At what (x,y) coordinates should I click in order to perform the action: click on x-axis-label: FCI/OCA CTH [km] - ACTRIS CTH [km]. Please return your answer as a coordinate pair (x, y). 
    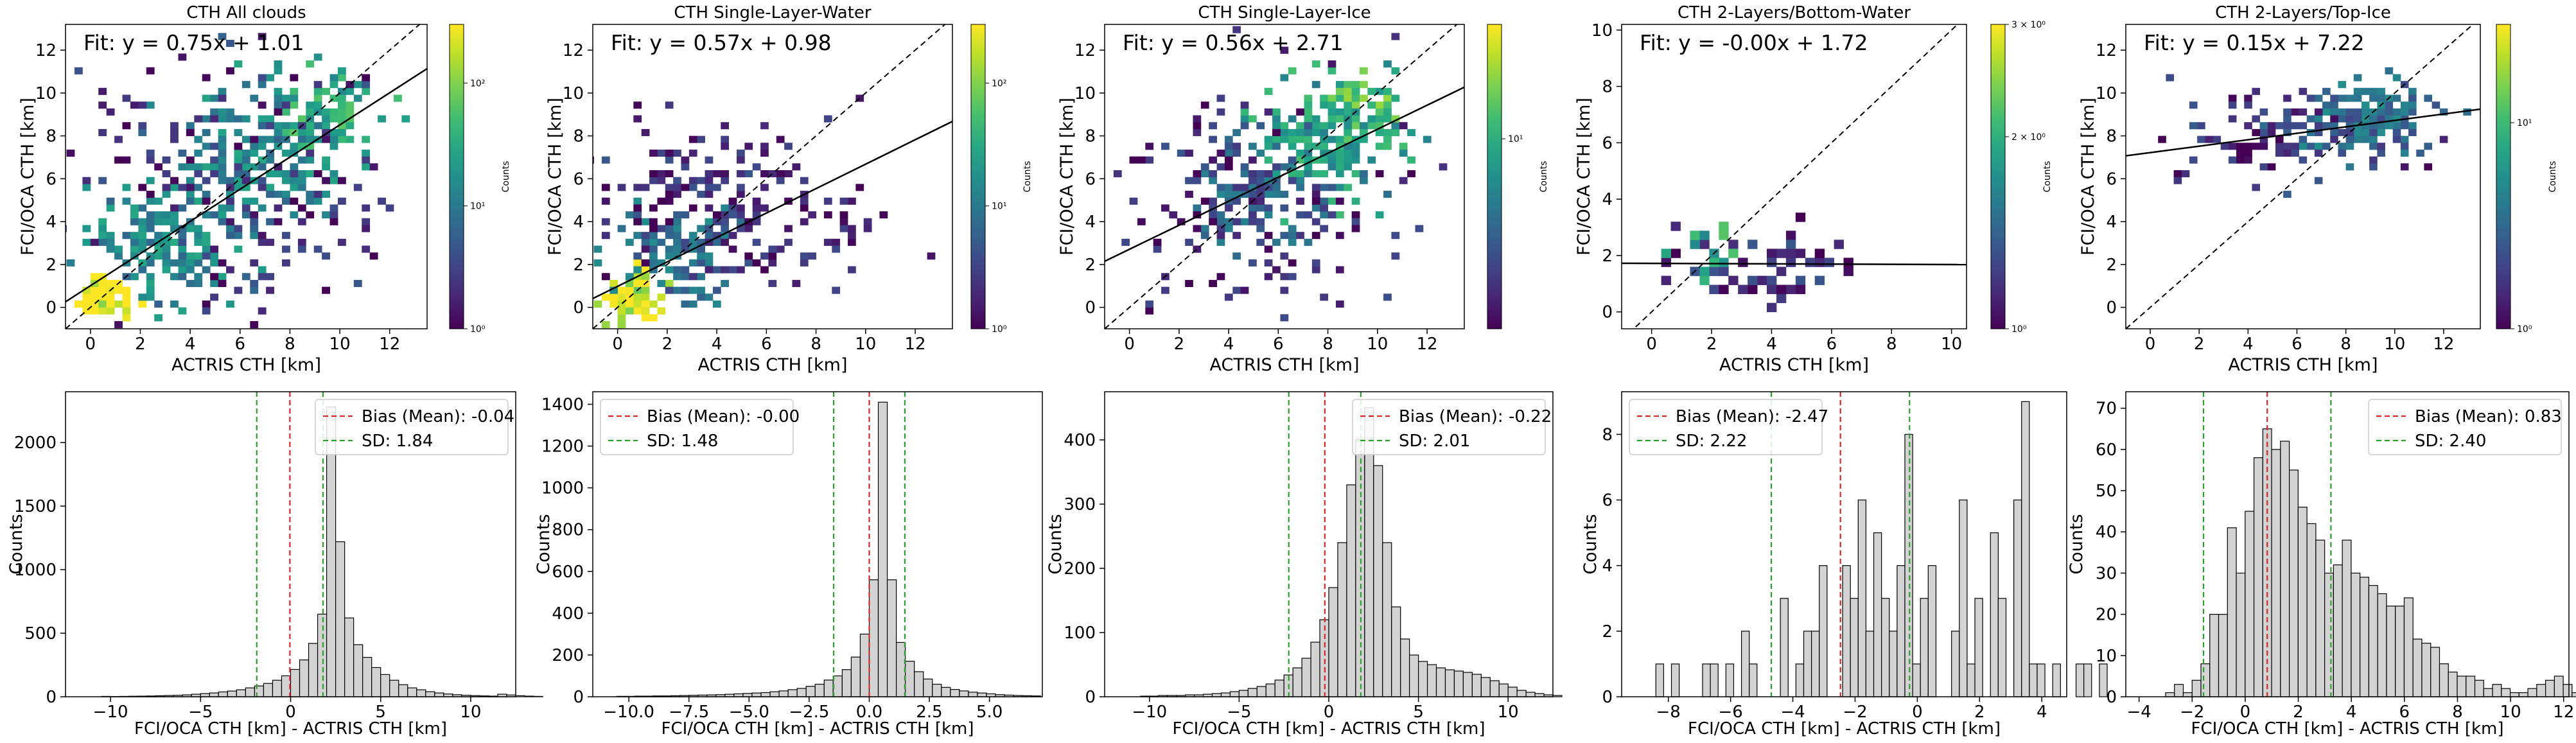
    Looking at the image, I should click on (1328, 729).